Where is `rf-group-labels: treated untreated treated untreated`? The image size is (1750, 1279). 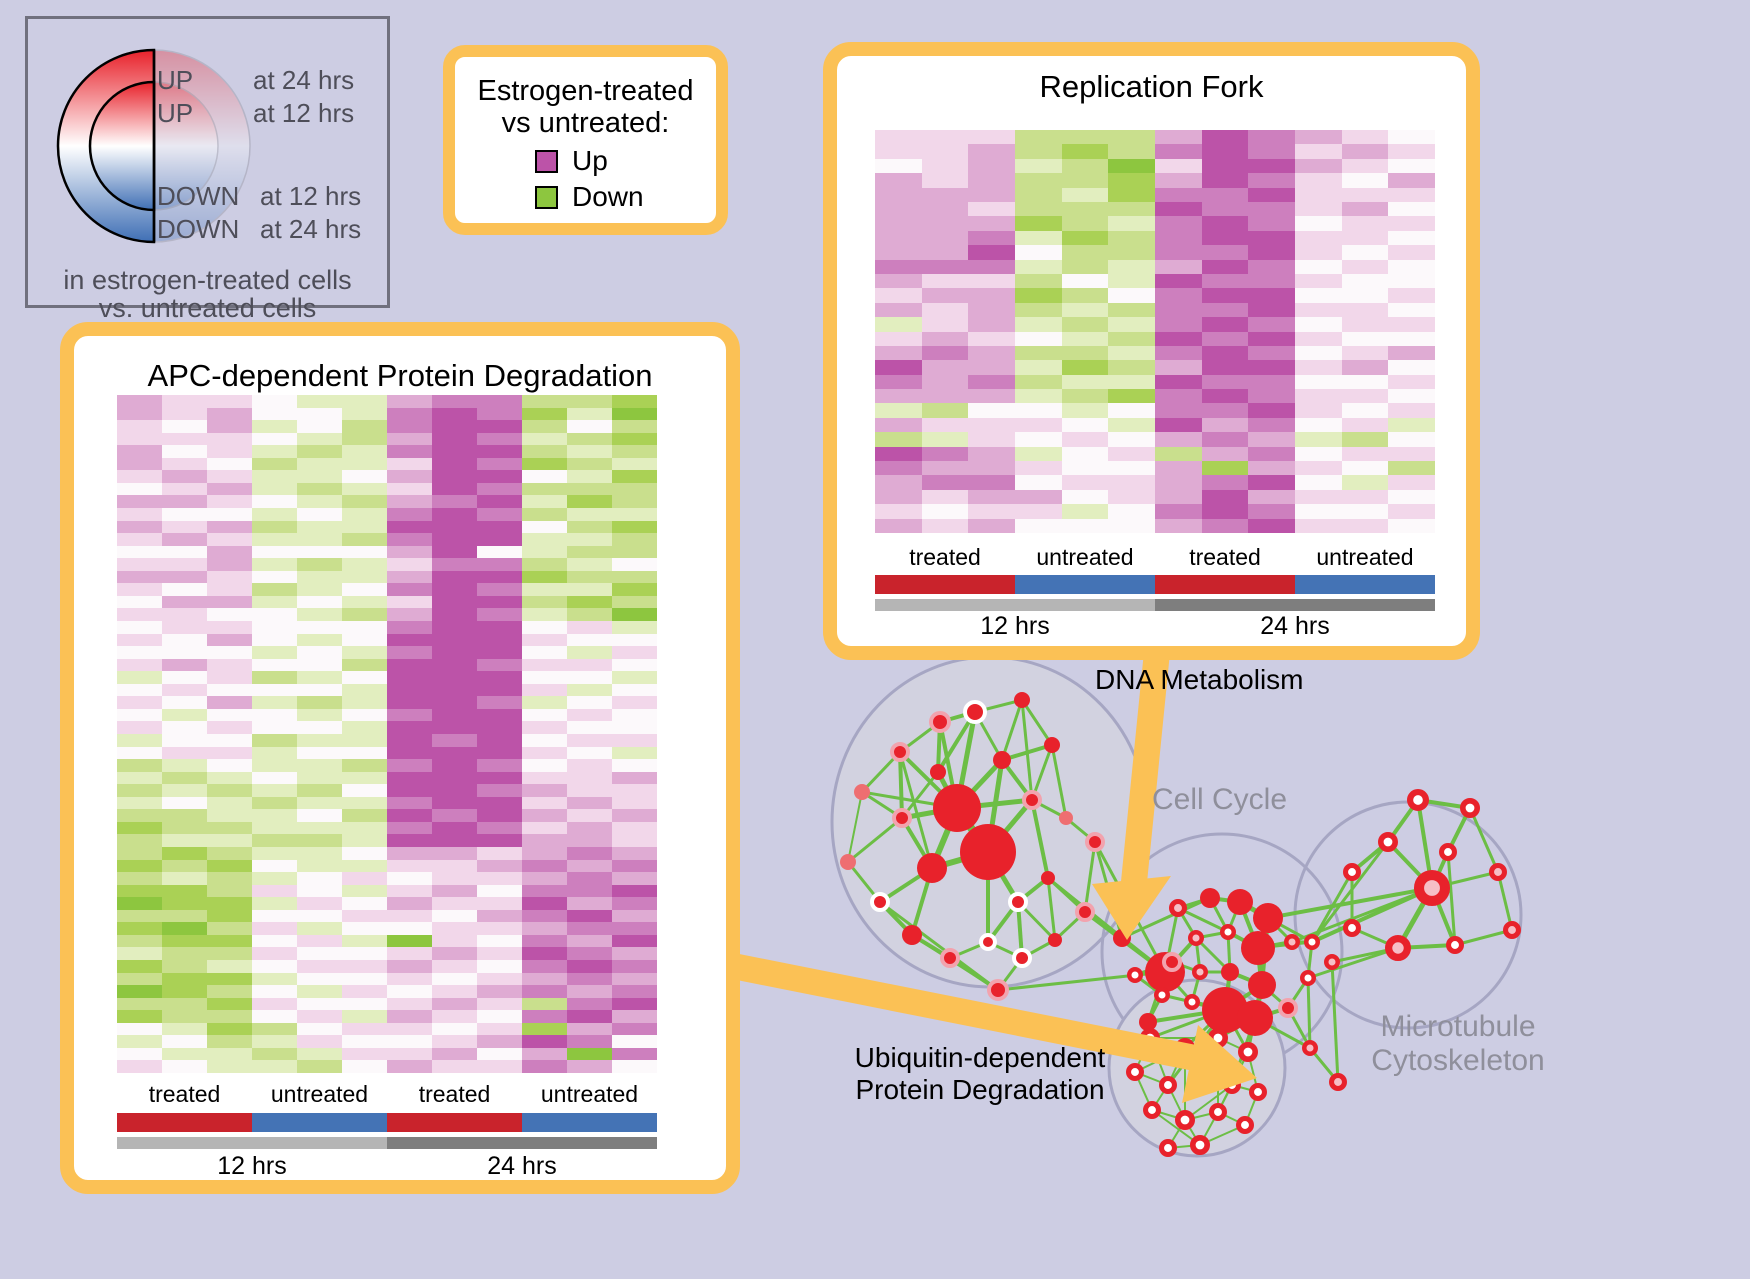 rf-group-labels: treated untreated treated untreated is located at coordinates (1155, 557).